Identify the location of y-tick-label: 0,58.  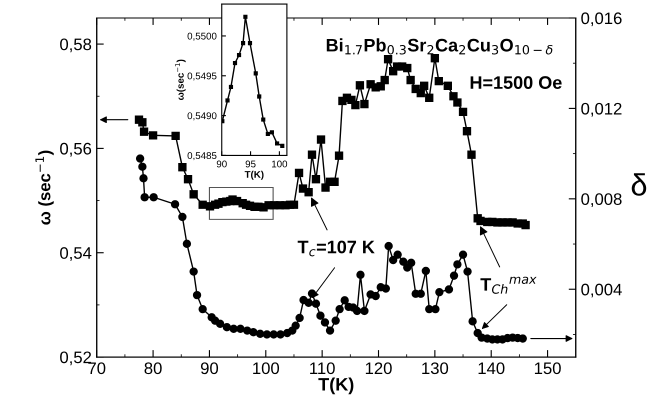
(76, 45).